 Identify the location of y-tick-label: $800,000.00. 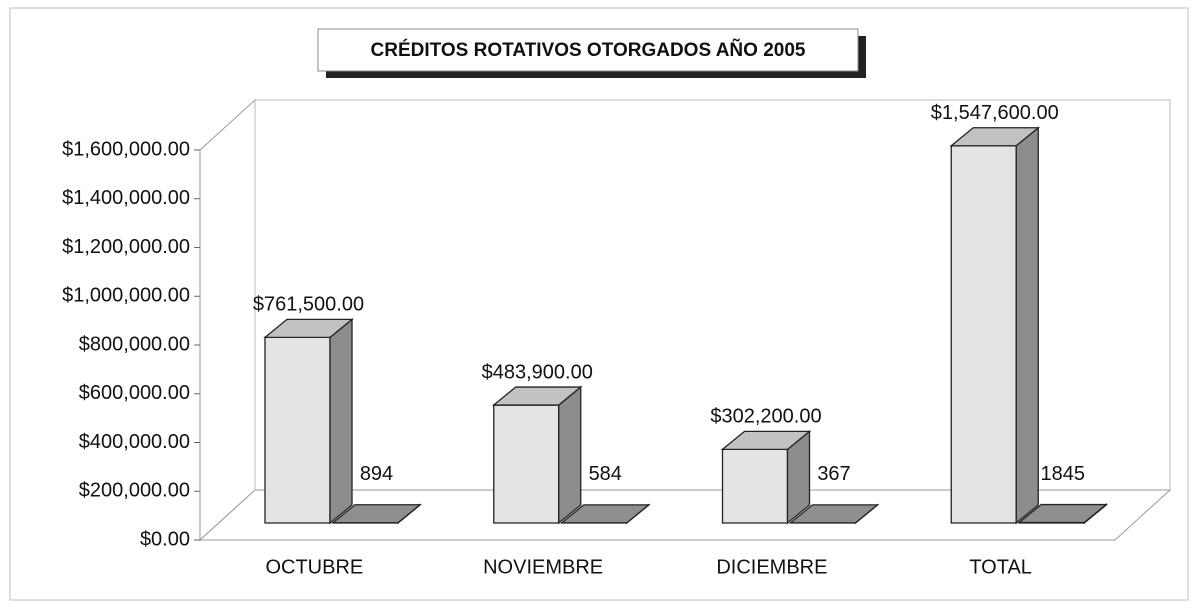
(134, 344).